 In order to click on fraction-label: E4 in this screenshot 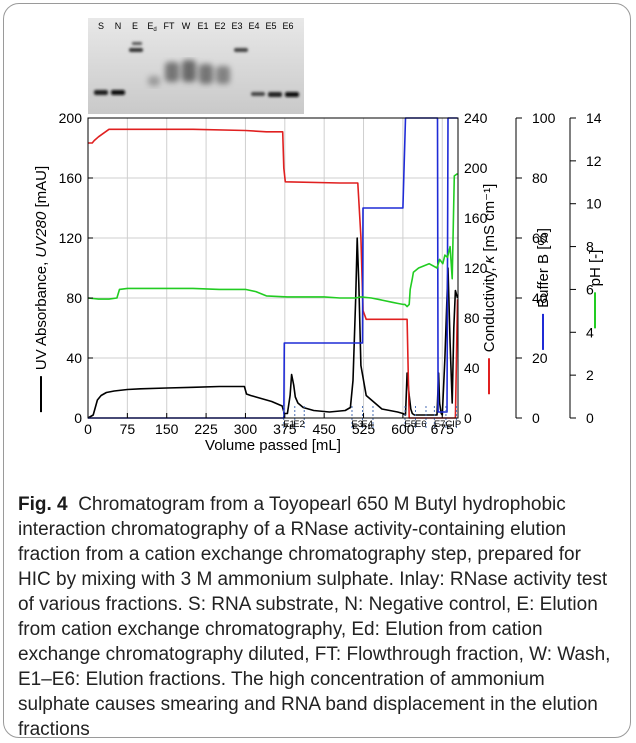, I will do `click(367, 424)`.